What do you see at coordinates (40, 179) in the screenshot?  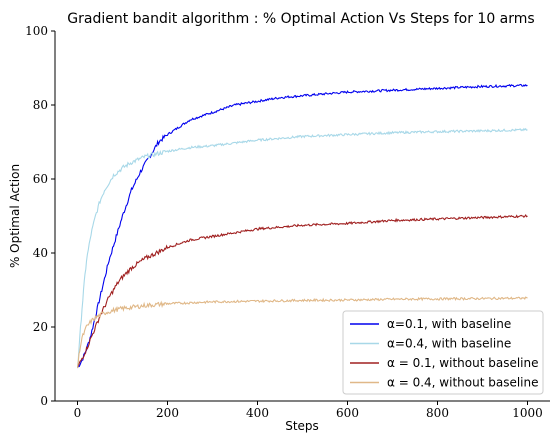 I see `y-tick-label: 60` at bounding box center [40, 179].